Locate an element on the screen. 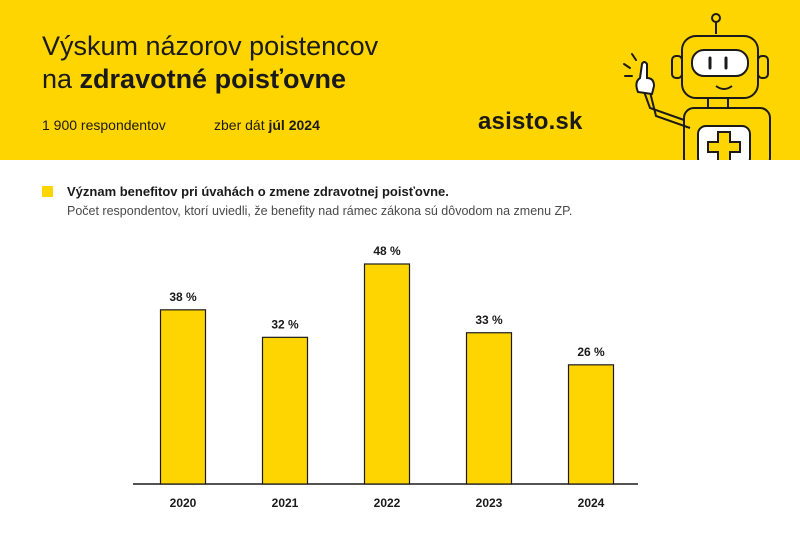 The width and height of the screenshot is (800, 544). x-tick-label-2022: 2022 is located at coordinates (387, 503).